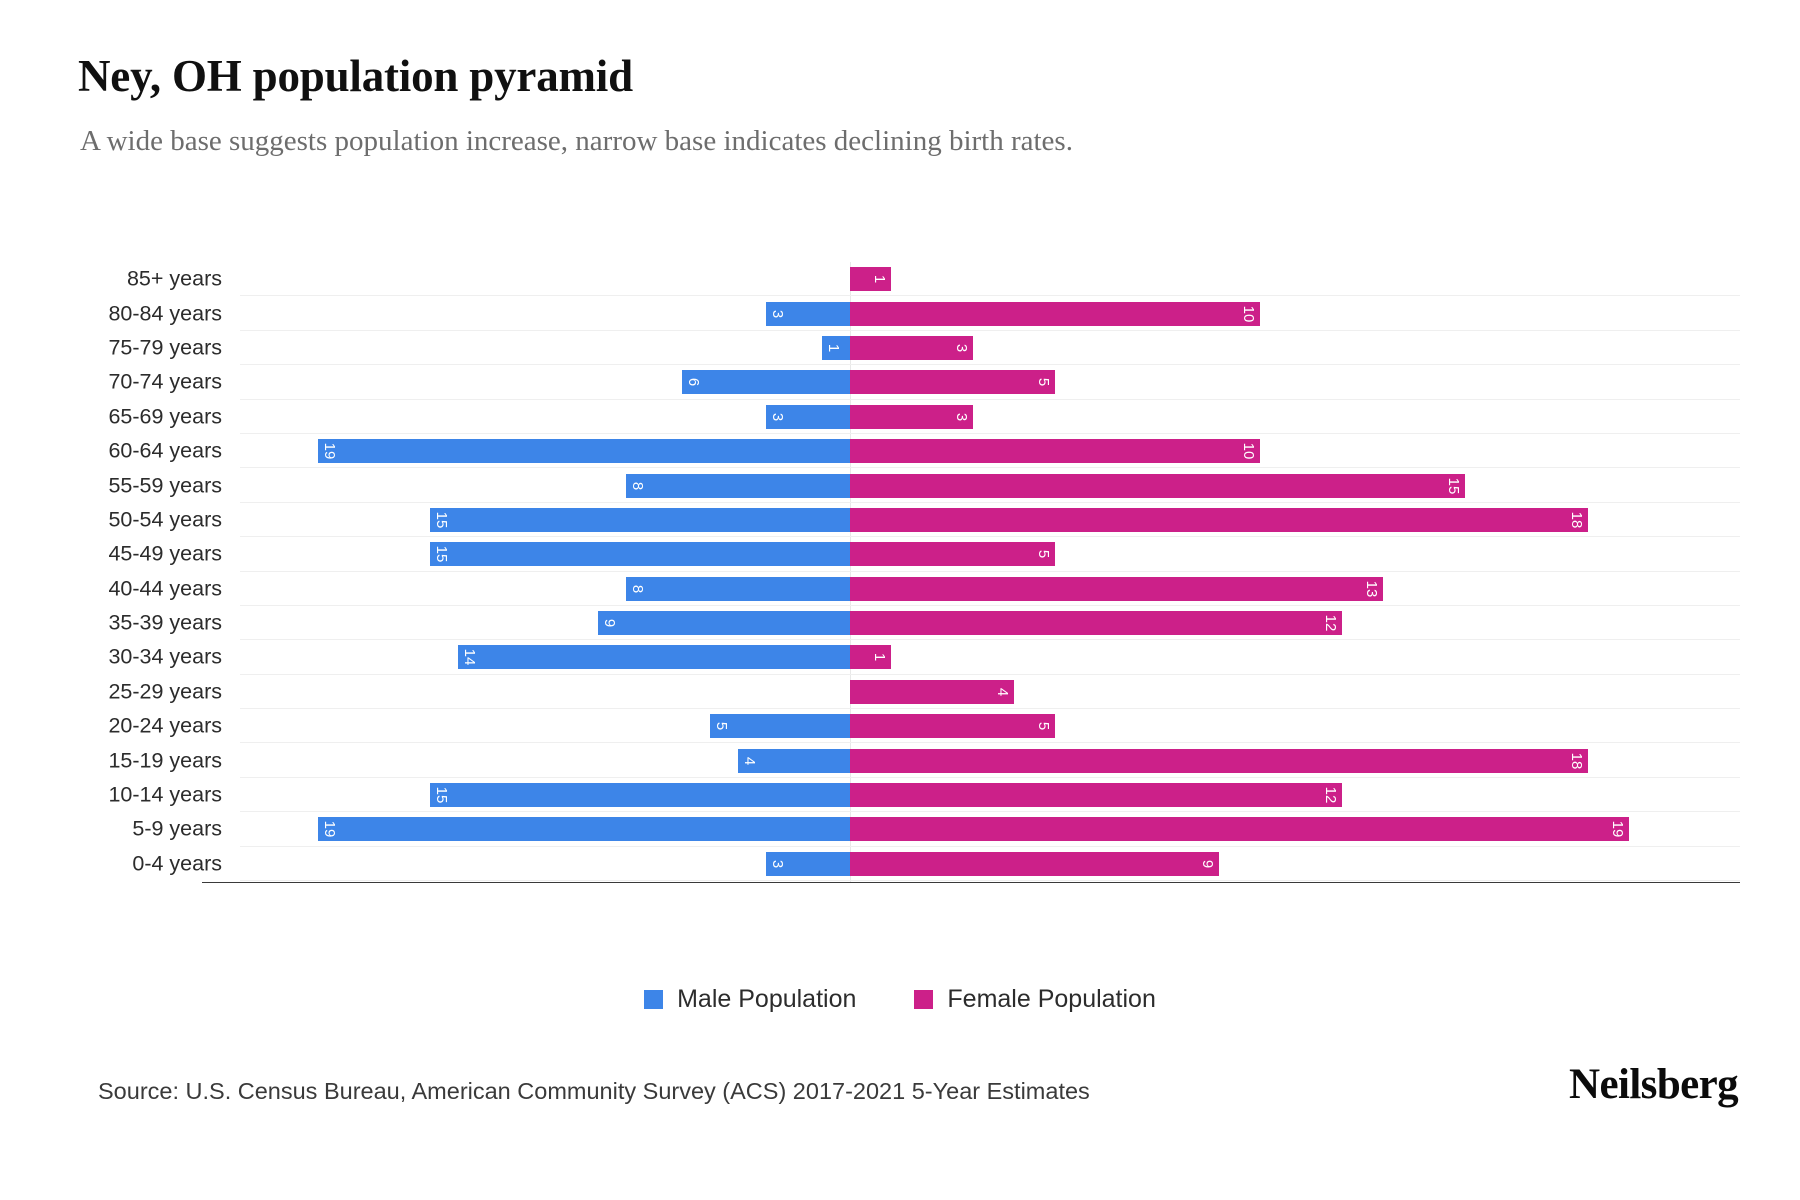  I want to click on bar-female: 13, so click(1116, 588).